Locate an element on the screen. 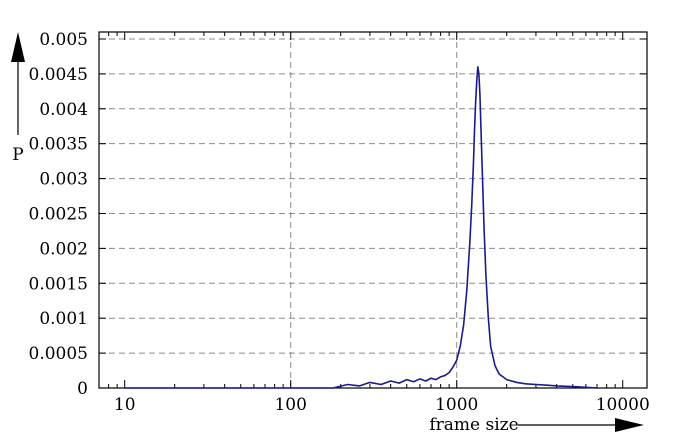 This screenshot has width=694, height=444. y-tick-label: 0.0025 is located at coordinates (58, 214).